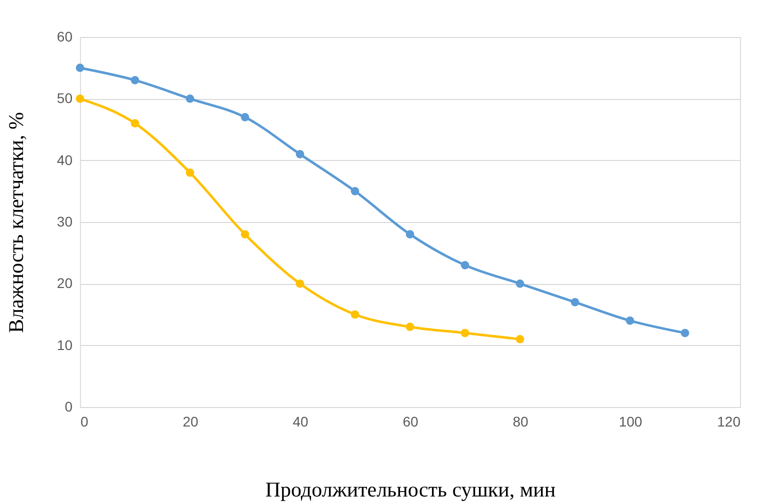  I want to click on y-tick-label: 20, so click(64, 283).